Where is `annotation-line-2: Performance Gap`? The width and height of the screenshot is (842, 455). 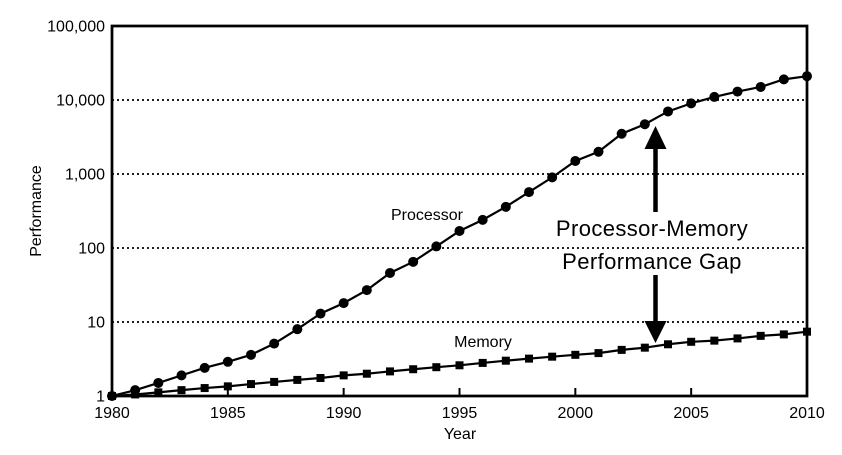 annotation-line-2: Performance Gap is located at coordinates (652, 261).